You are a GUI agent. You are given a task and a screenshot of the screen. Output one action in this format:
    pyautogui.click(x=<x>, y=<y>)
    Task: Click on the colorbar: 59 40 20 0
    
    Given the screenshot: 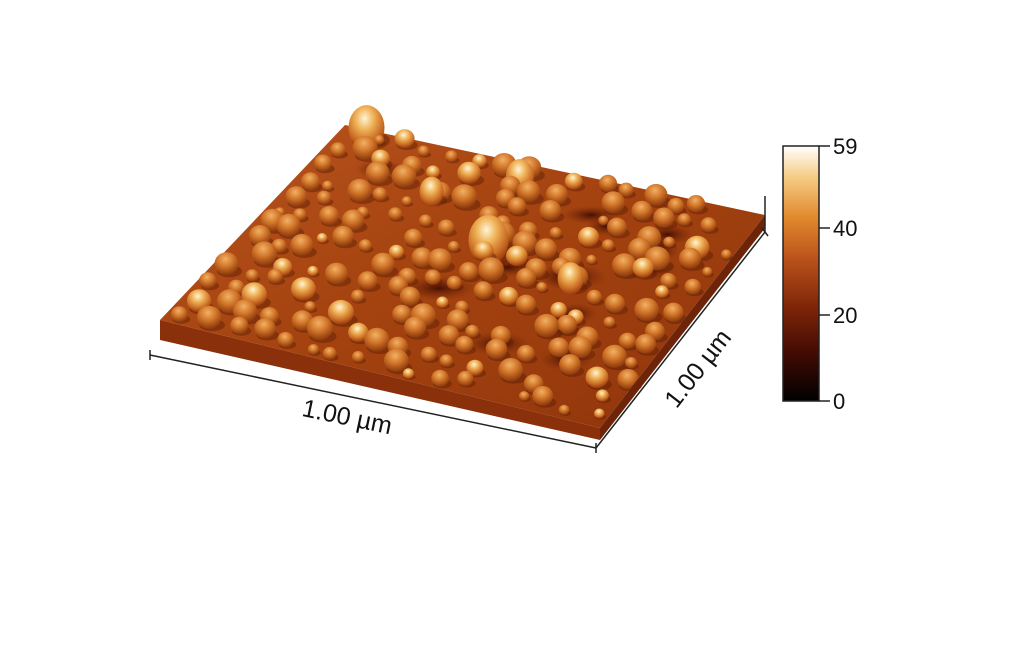 What is the action you would take?
    pyautogui.click(x=819, y=274)
    